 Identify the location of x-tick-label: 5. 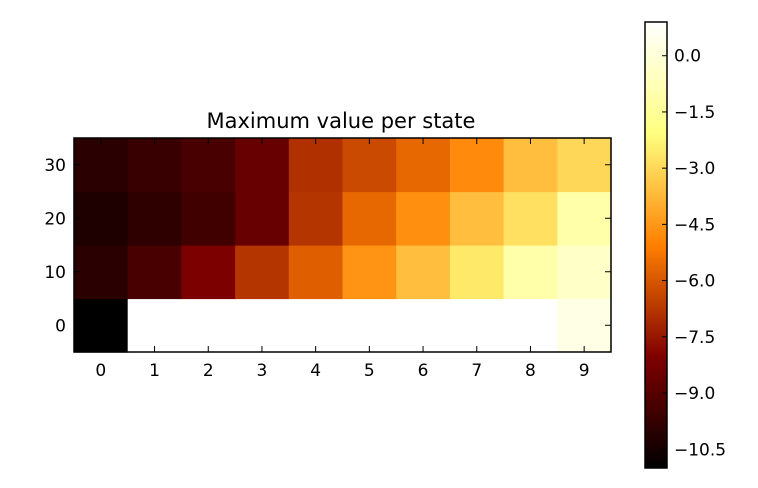
(369, 371).